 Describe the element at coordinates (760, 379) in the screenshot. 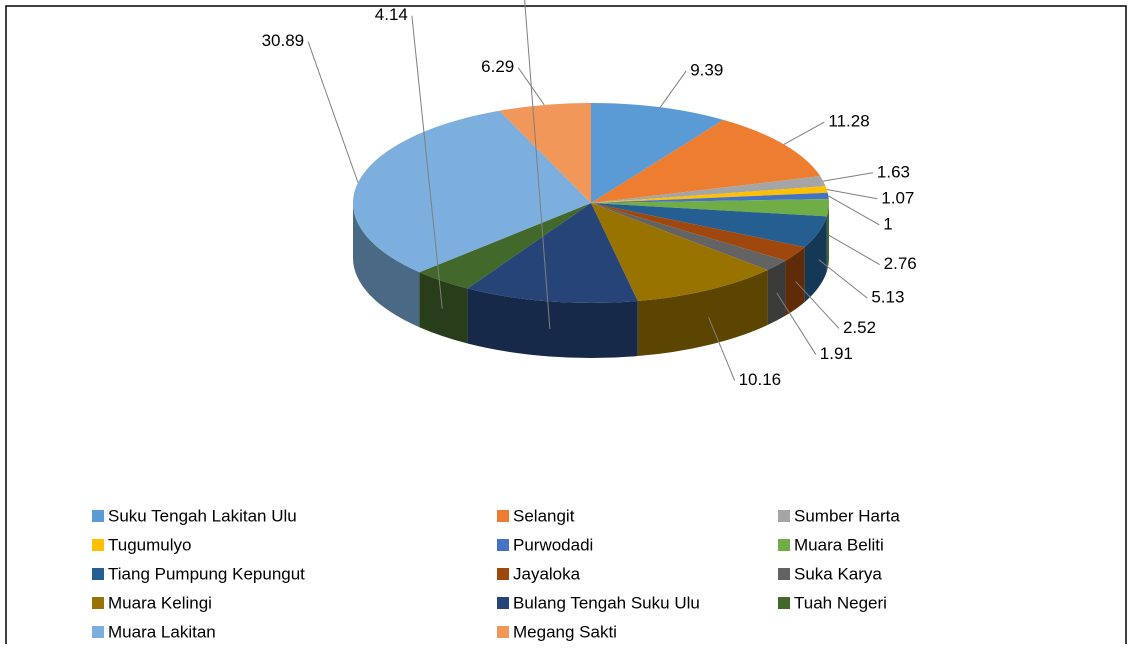

I see `data-label: 10.16` at that location.